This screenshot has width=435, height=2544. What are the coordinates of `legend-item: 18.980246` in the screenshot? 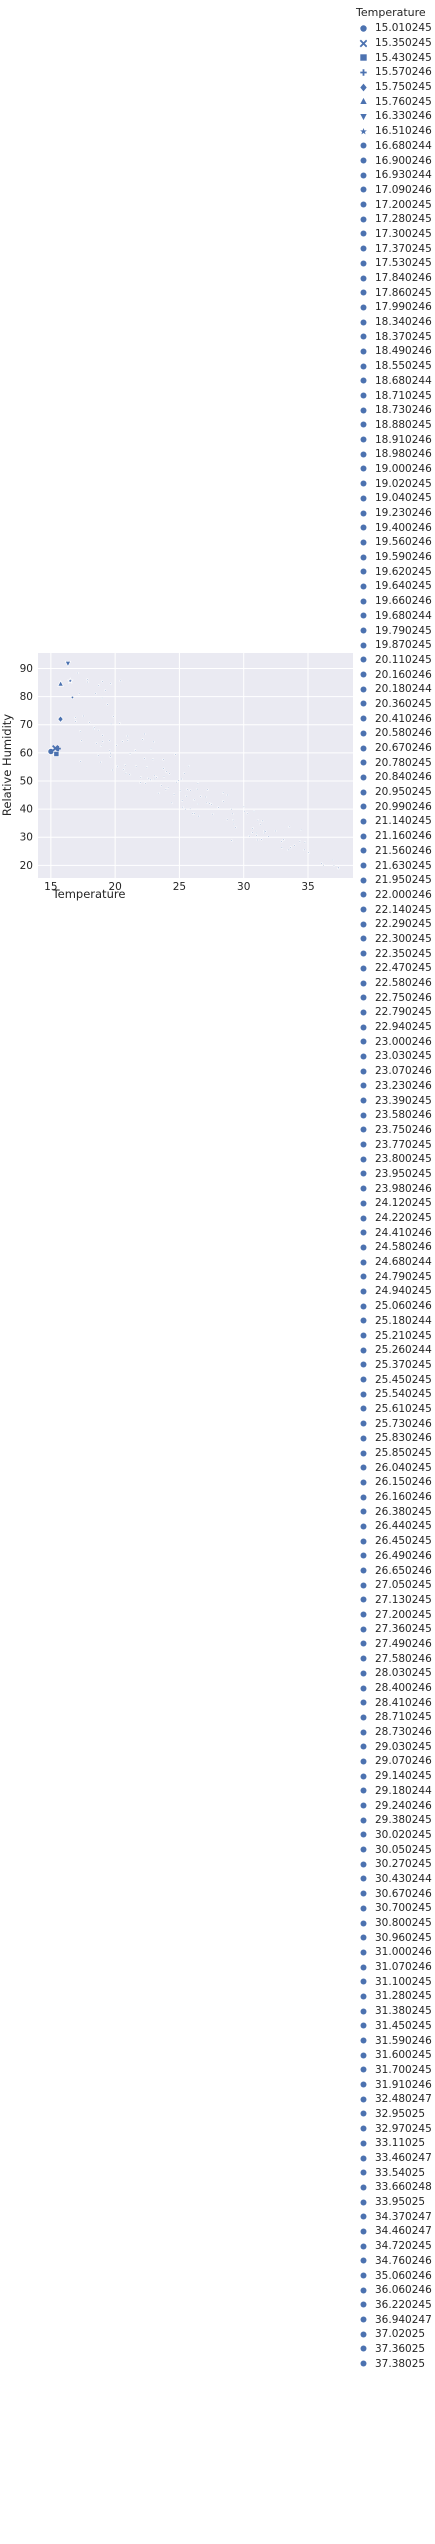 It's located at (395, 454).